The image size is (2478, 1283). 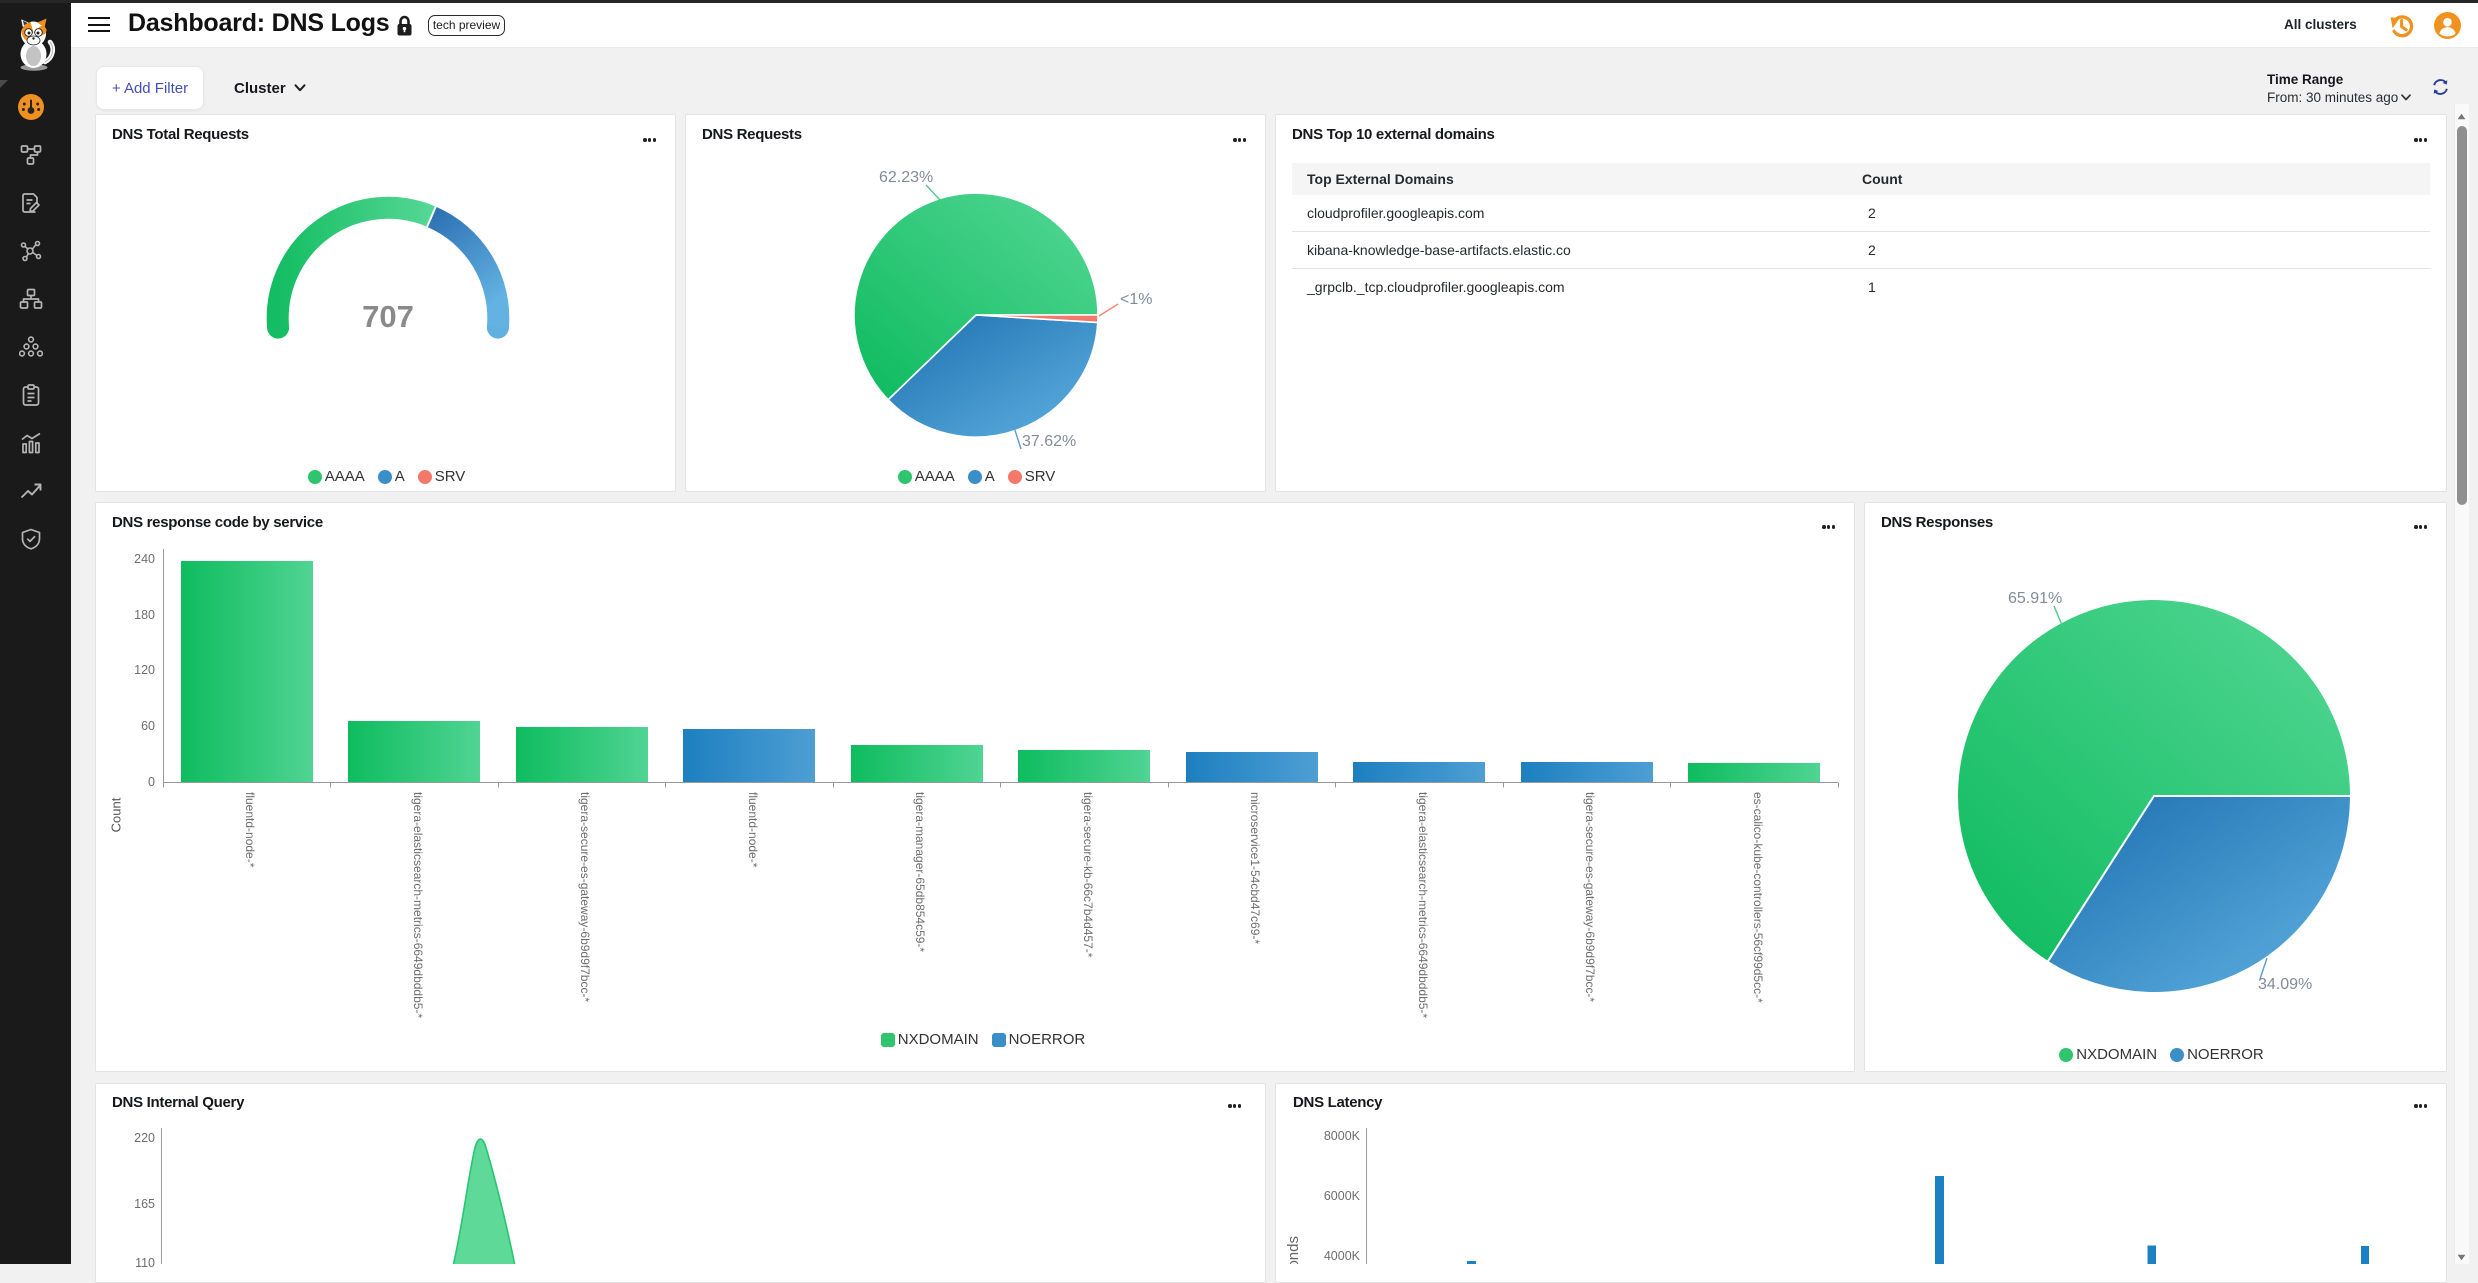 I want to click on svg-text: Nanoseconds, so click(x=1293, y=1250).